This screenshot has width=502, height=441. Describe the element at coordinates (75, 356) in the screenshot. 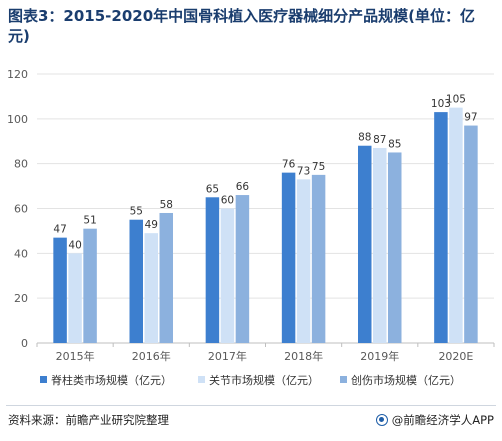

I see `x-tick-label: 2015年` at that location.